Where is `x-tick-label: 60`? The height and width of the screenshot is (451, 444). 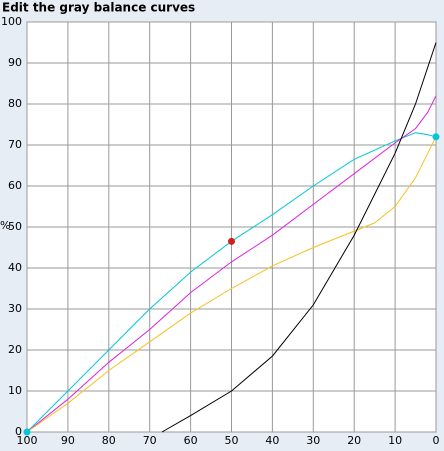 x-tick-label: 60 is located at coordinates (191, 440).